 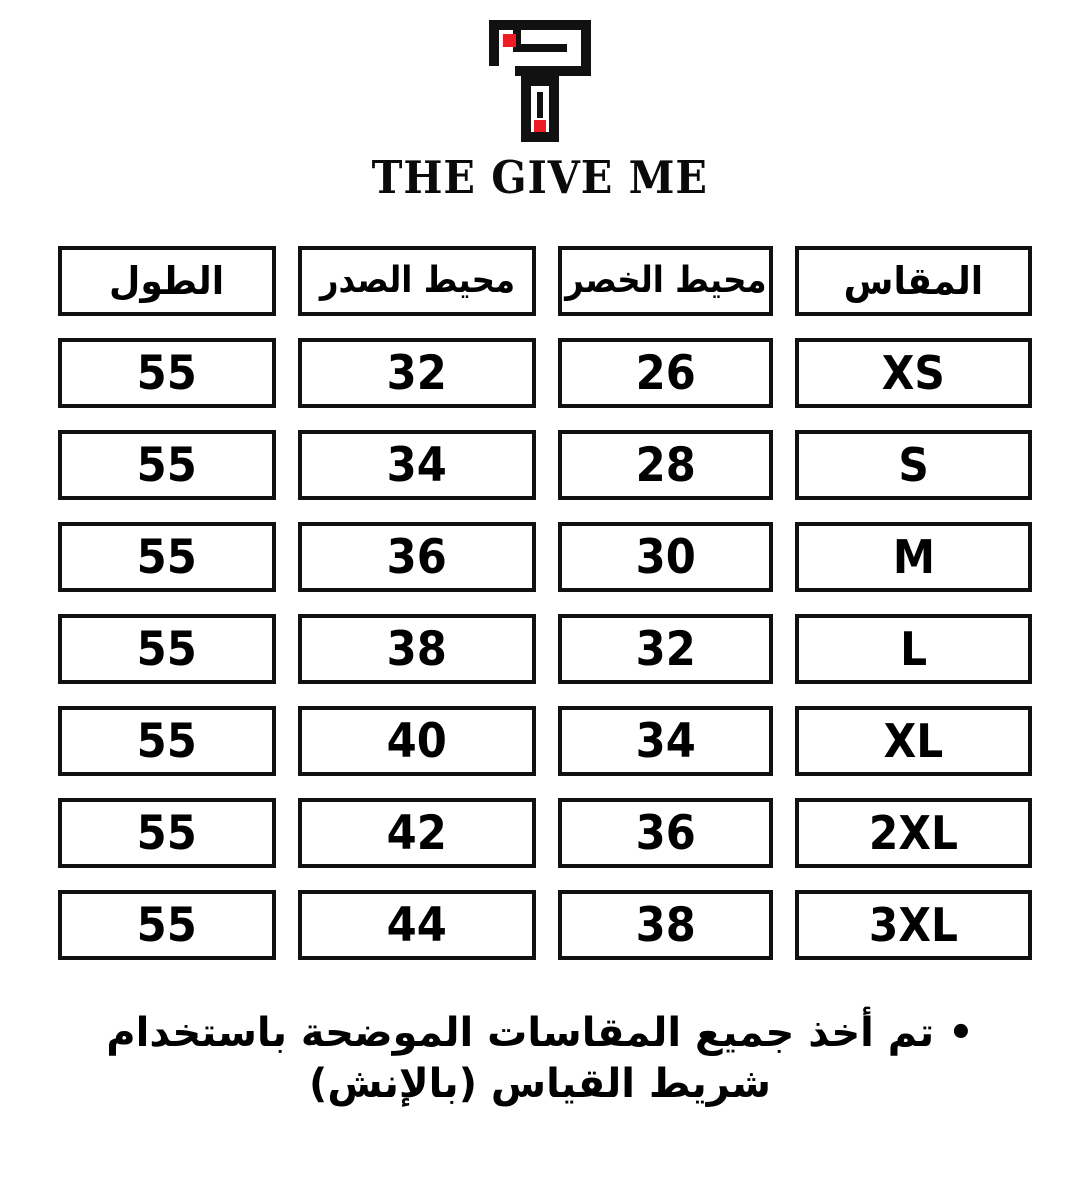 I want to click on value-chest: 44, so click(x=417, y=925).